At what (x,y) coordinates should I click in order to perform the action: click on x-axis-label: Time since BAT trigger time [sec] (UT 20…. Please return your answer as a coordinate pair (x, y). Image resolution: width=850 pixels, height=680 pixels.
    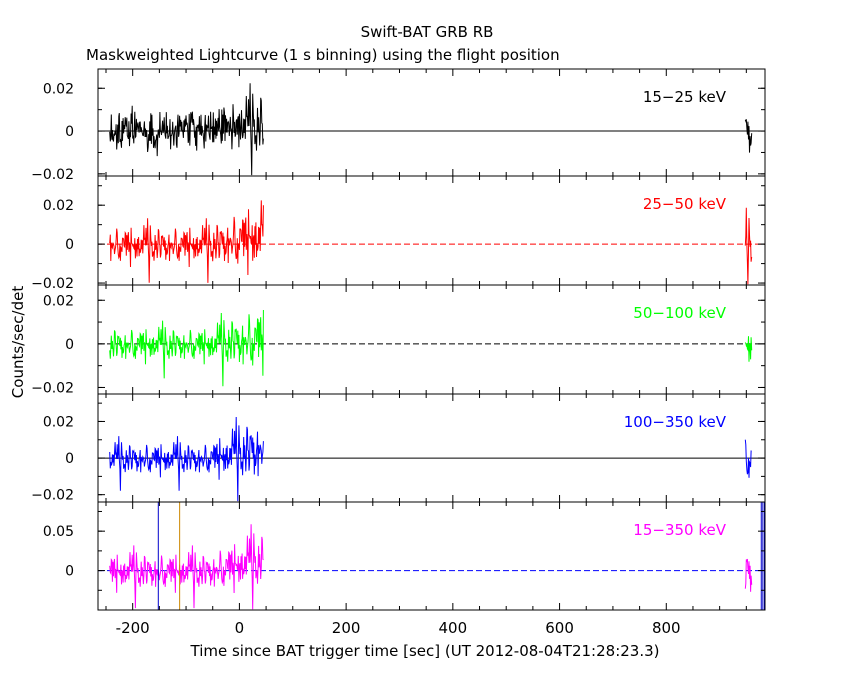
    Looking at the image, I should click on (425, 651).